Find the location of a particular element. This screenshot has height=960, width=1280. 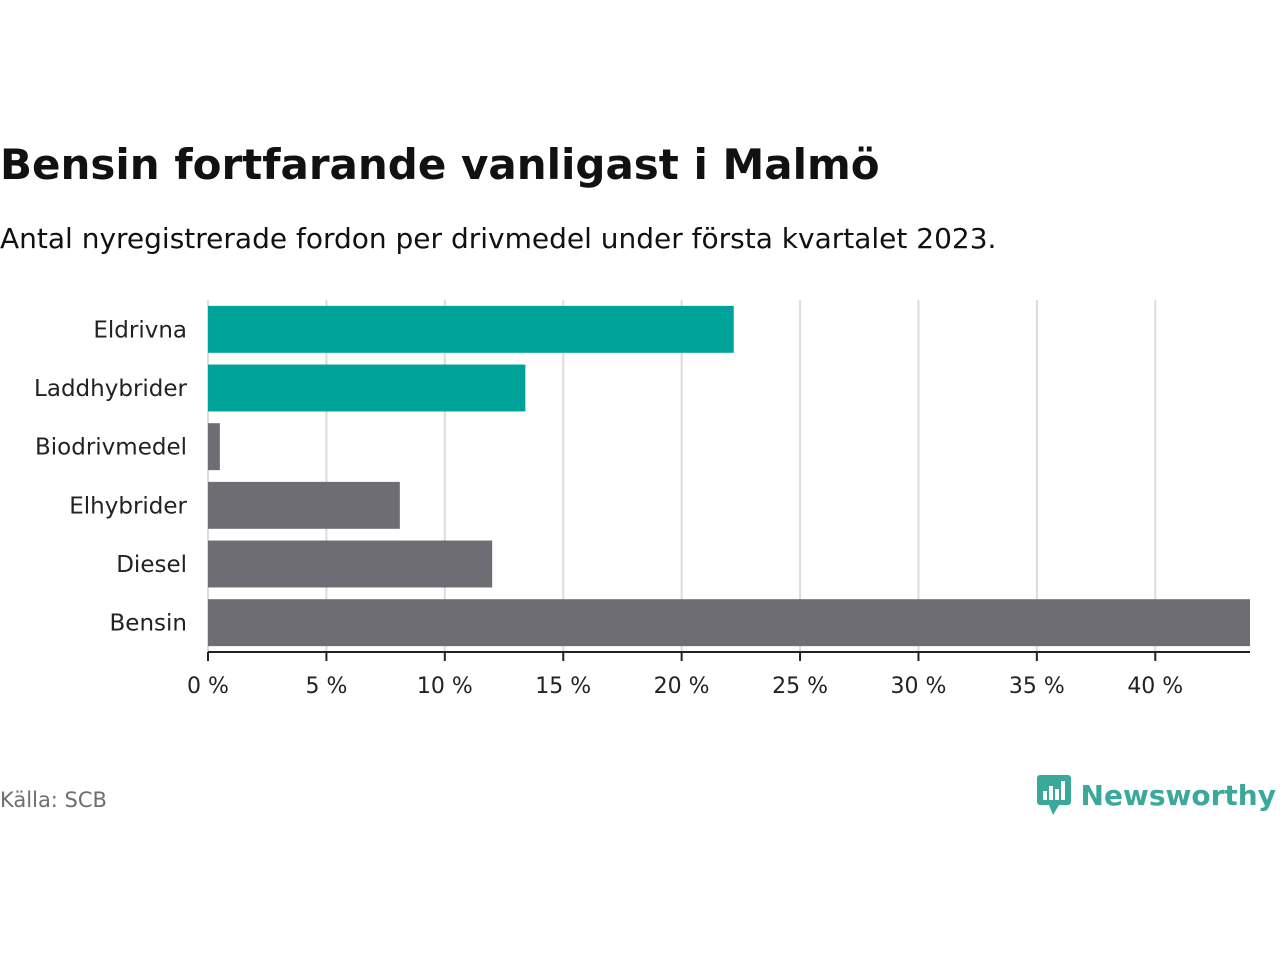

x-tick-label: 15 % is located at coordinates (563, 686).